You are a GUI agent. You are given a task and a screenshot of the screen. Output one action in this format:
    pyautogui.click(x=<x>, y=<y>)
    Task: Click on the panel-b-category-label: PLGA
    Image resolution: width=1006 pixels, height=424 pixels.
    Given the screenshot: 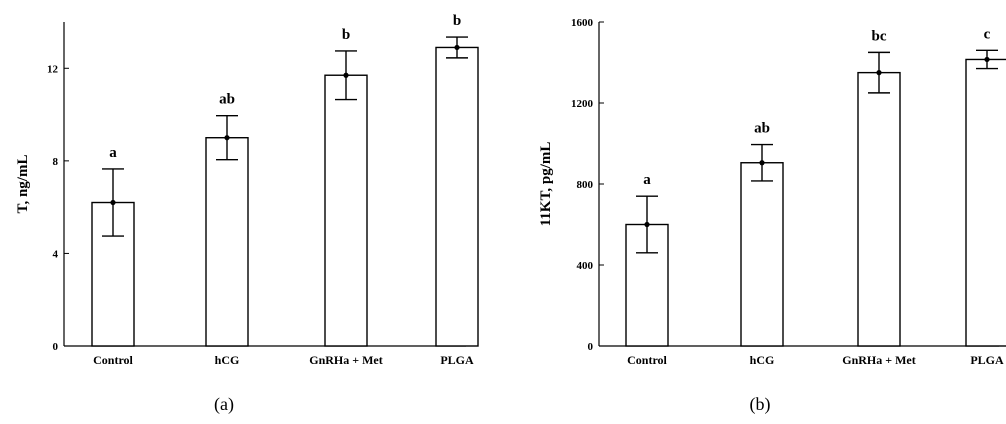 What is the action you would take?
    pyautogui.click(x=987, y=360)
    